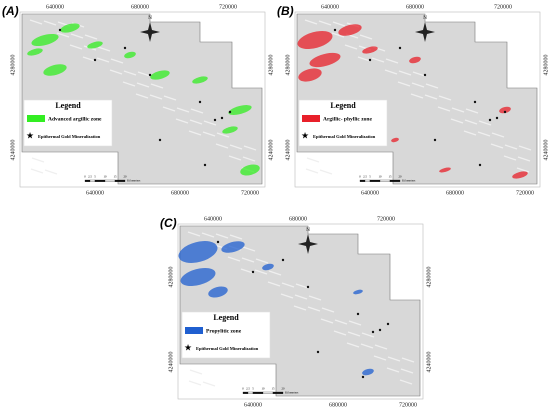  What do you see at coordinates (171, 277) in the screenshot?
I see `left-coordinate: 4280000` at bounding box center [171, 277].